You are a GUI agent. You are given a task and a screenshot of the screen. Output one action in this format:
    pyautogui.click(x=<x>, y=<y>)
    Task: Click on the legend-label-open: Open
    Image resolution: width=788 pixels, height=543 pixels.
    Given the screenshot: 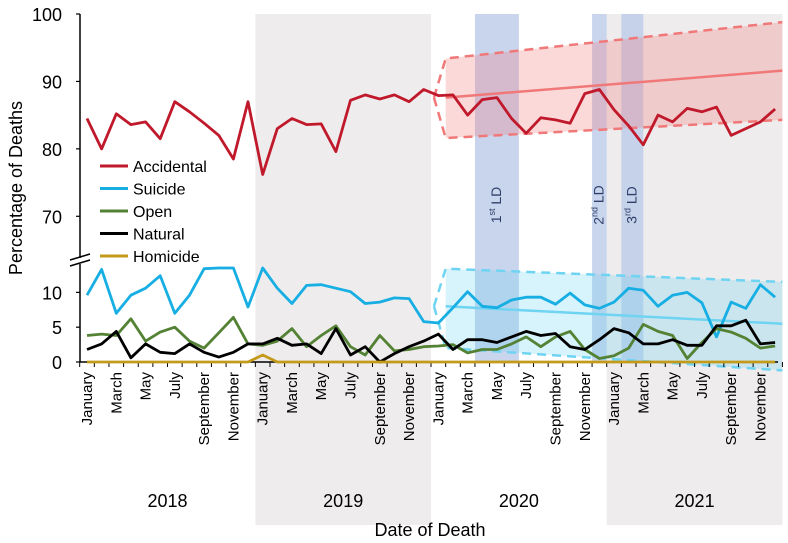 What is the action you would take?
    pyautogui.click(x=152, y=212)
    